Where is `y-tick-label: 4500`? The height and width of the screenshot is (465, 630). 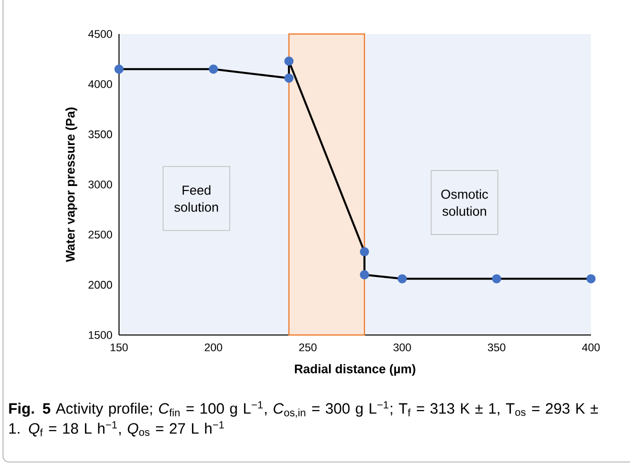 y-tick-label: 4500 is located at coordinates (100, 34).